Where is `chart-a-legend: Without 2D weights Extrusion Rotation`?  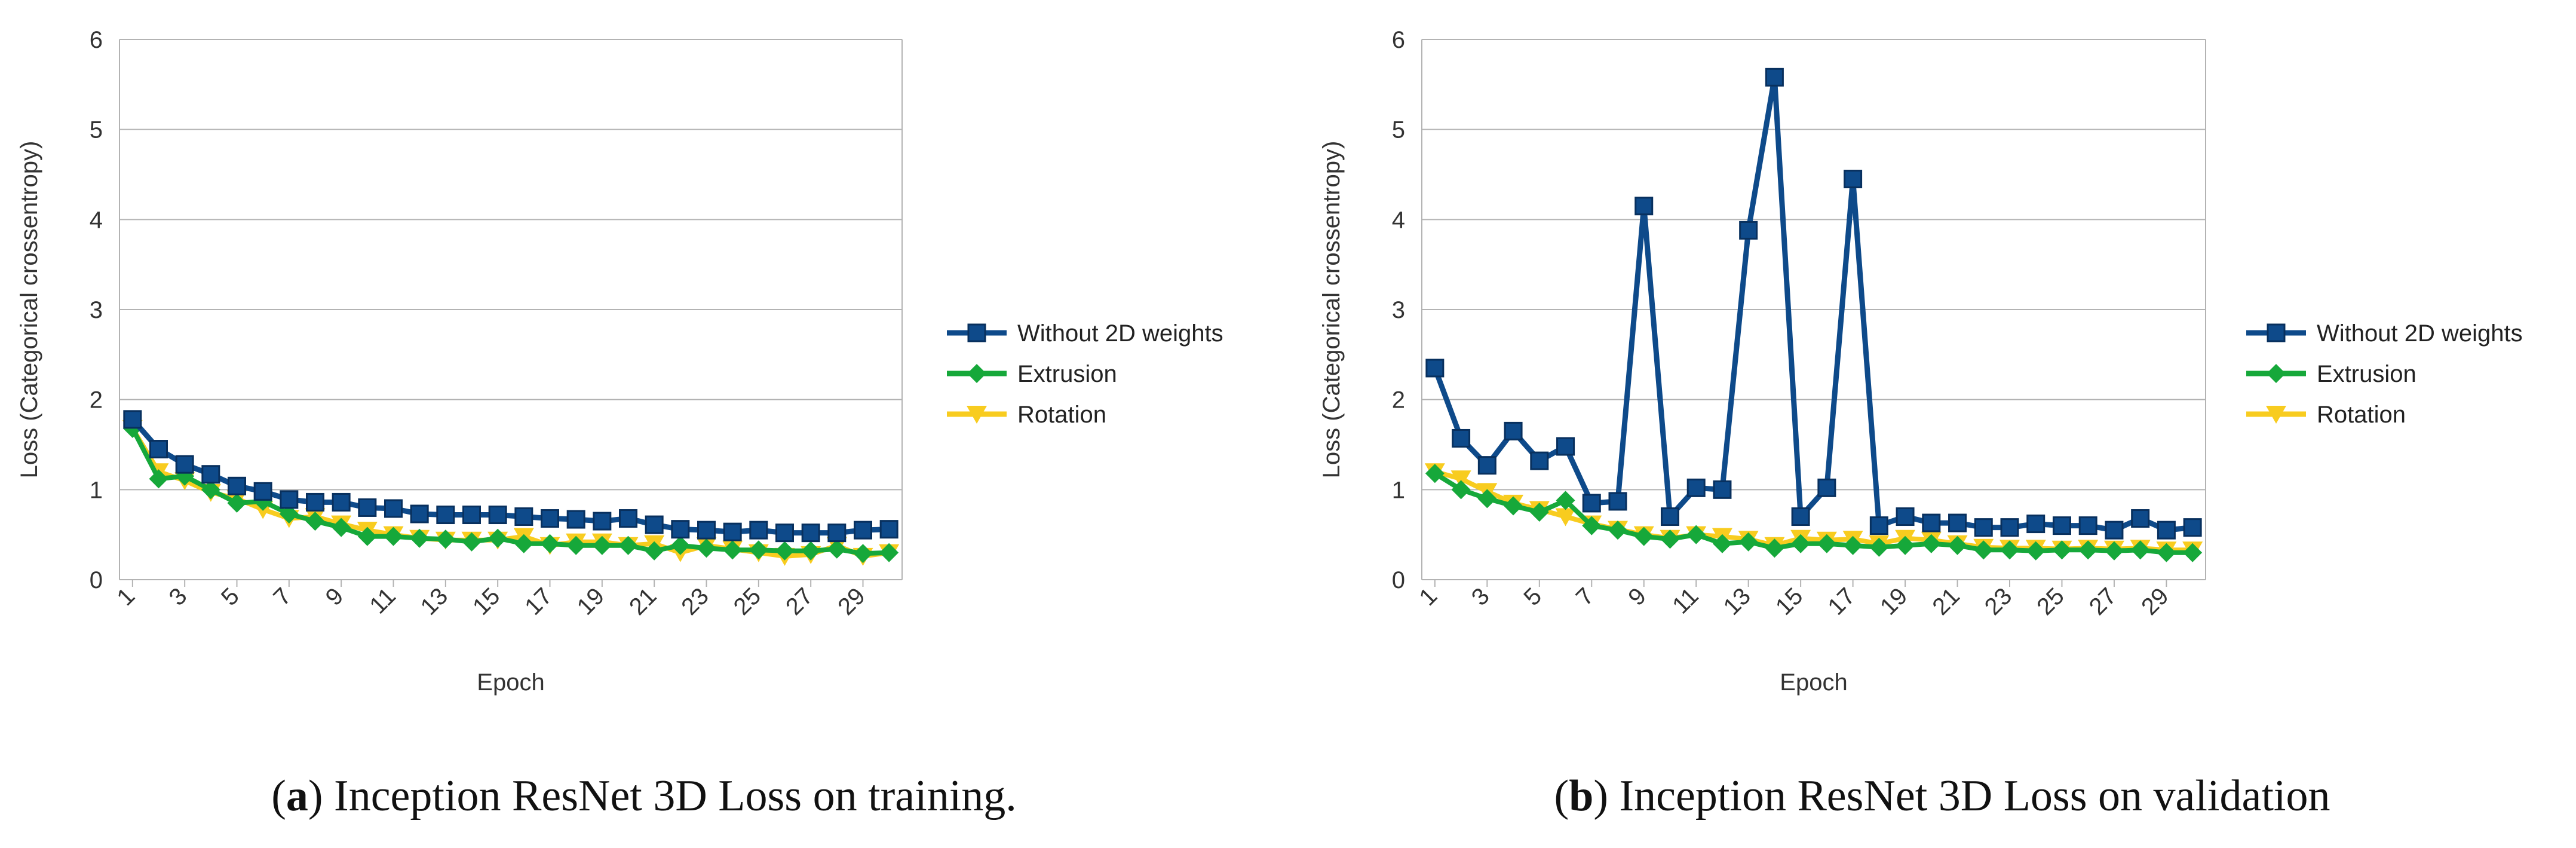
chart-a-legend: Without 2D weights Extrusion Rotation is located at coordinates (1085, 374).